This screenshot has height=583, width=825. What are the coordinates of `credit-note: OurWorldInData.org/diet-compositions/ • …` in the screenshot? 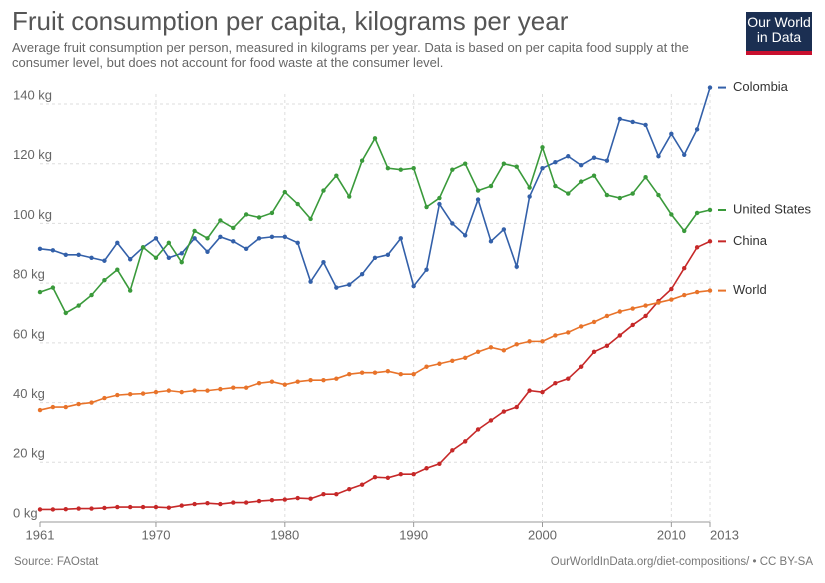 It's located at (681, 562).